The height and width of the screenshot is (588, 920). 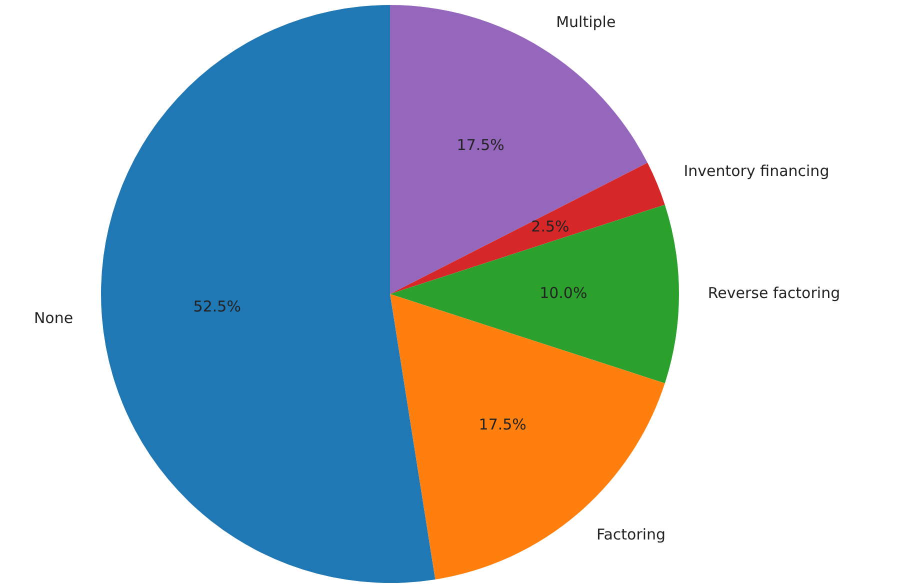 I want to click on data-label: 52.5%, so click(x=217, y=306).